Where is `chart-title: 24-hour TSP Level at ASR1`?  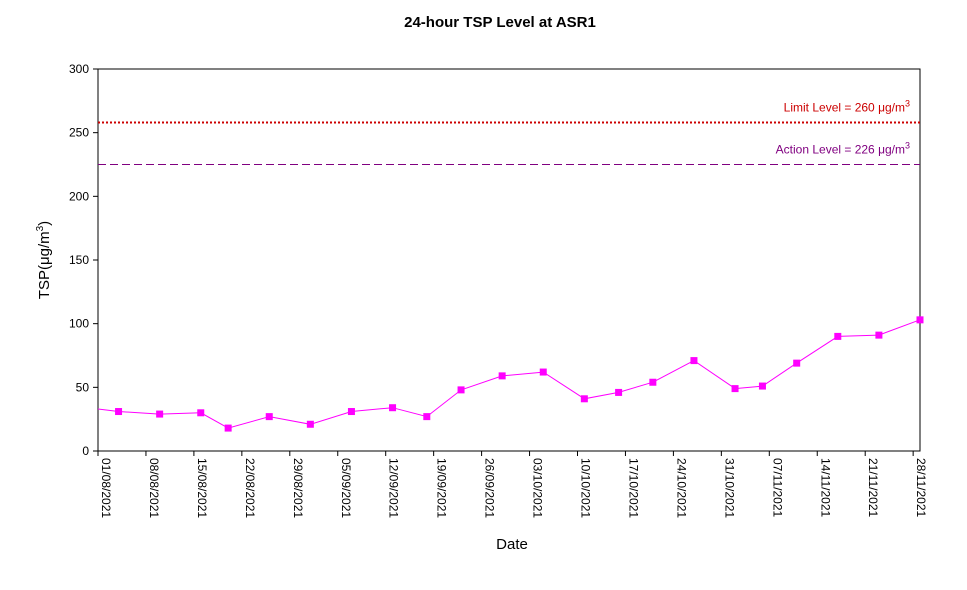 chart-title: 24-hour TSP Level at ASR1 is located at coordinates (500, 22).